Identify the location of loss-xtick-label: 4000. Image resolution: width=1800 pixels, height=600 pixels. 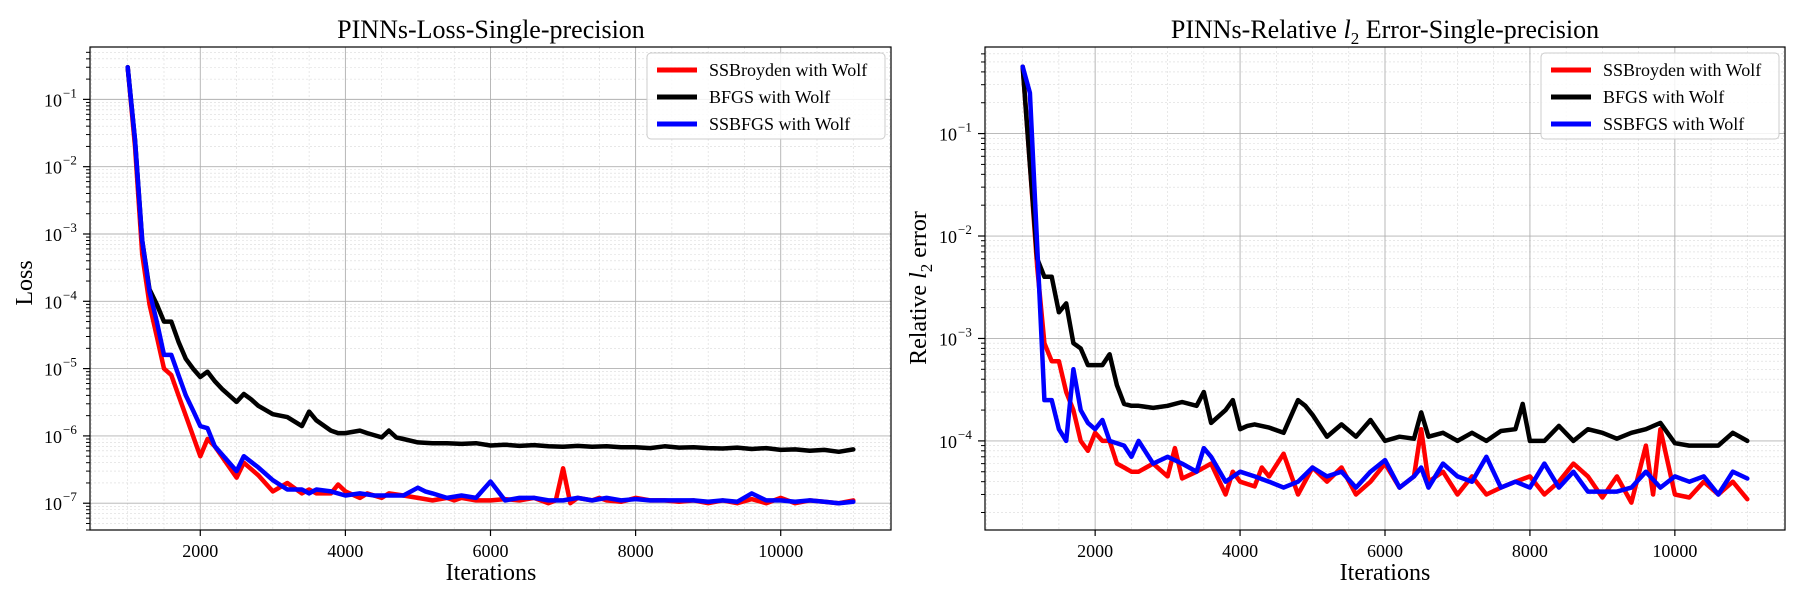
(345, 551).